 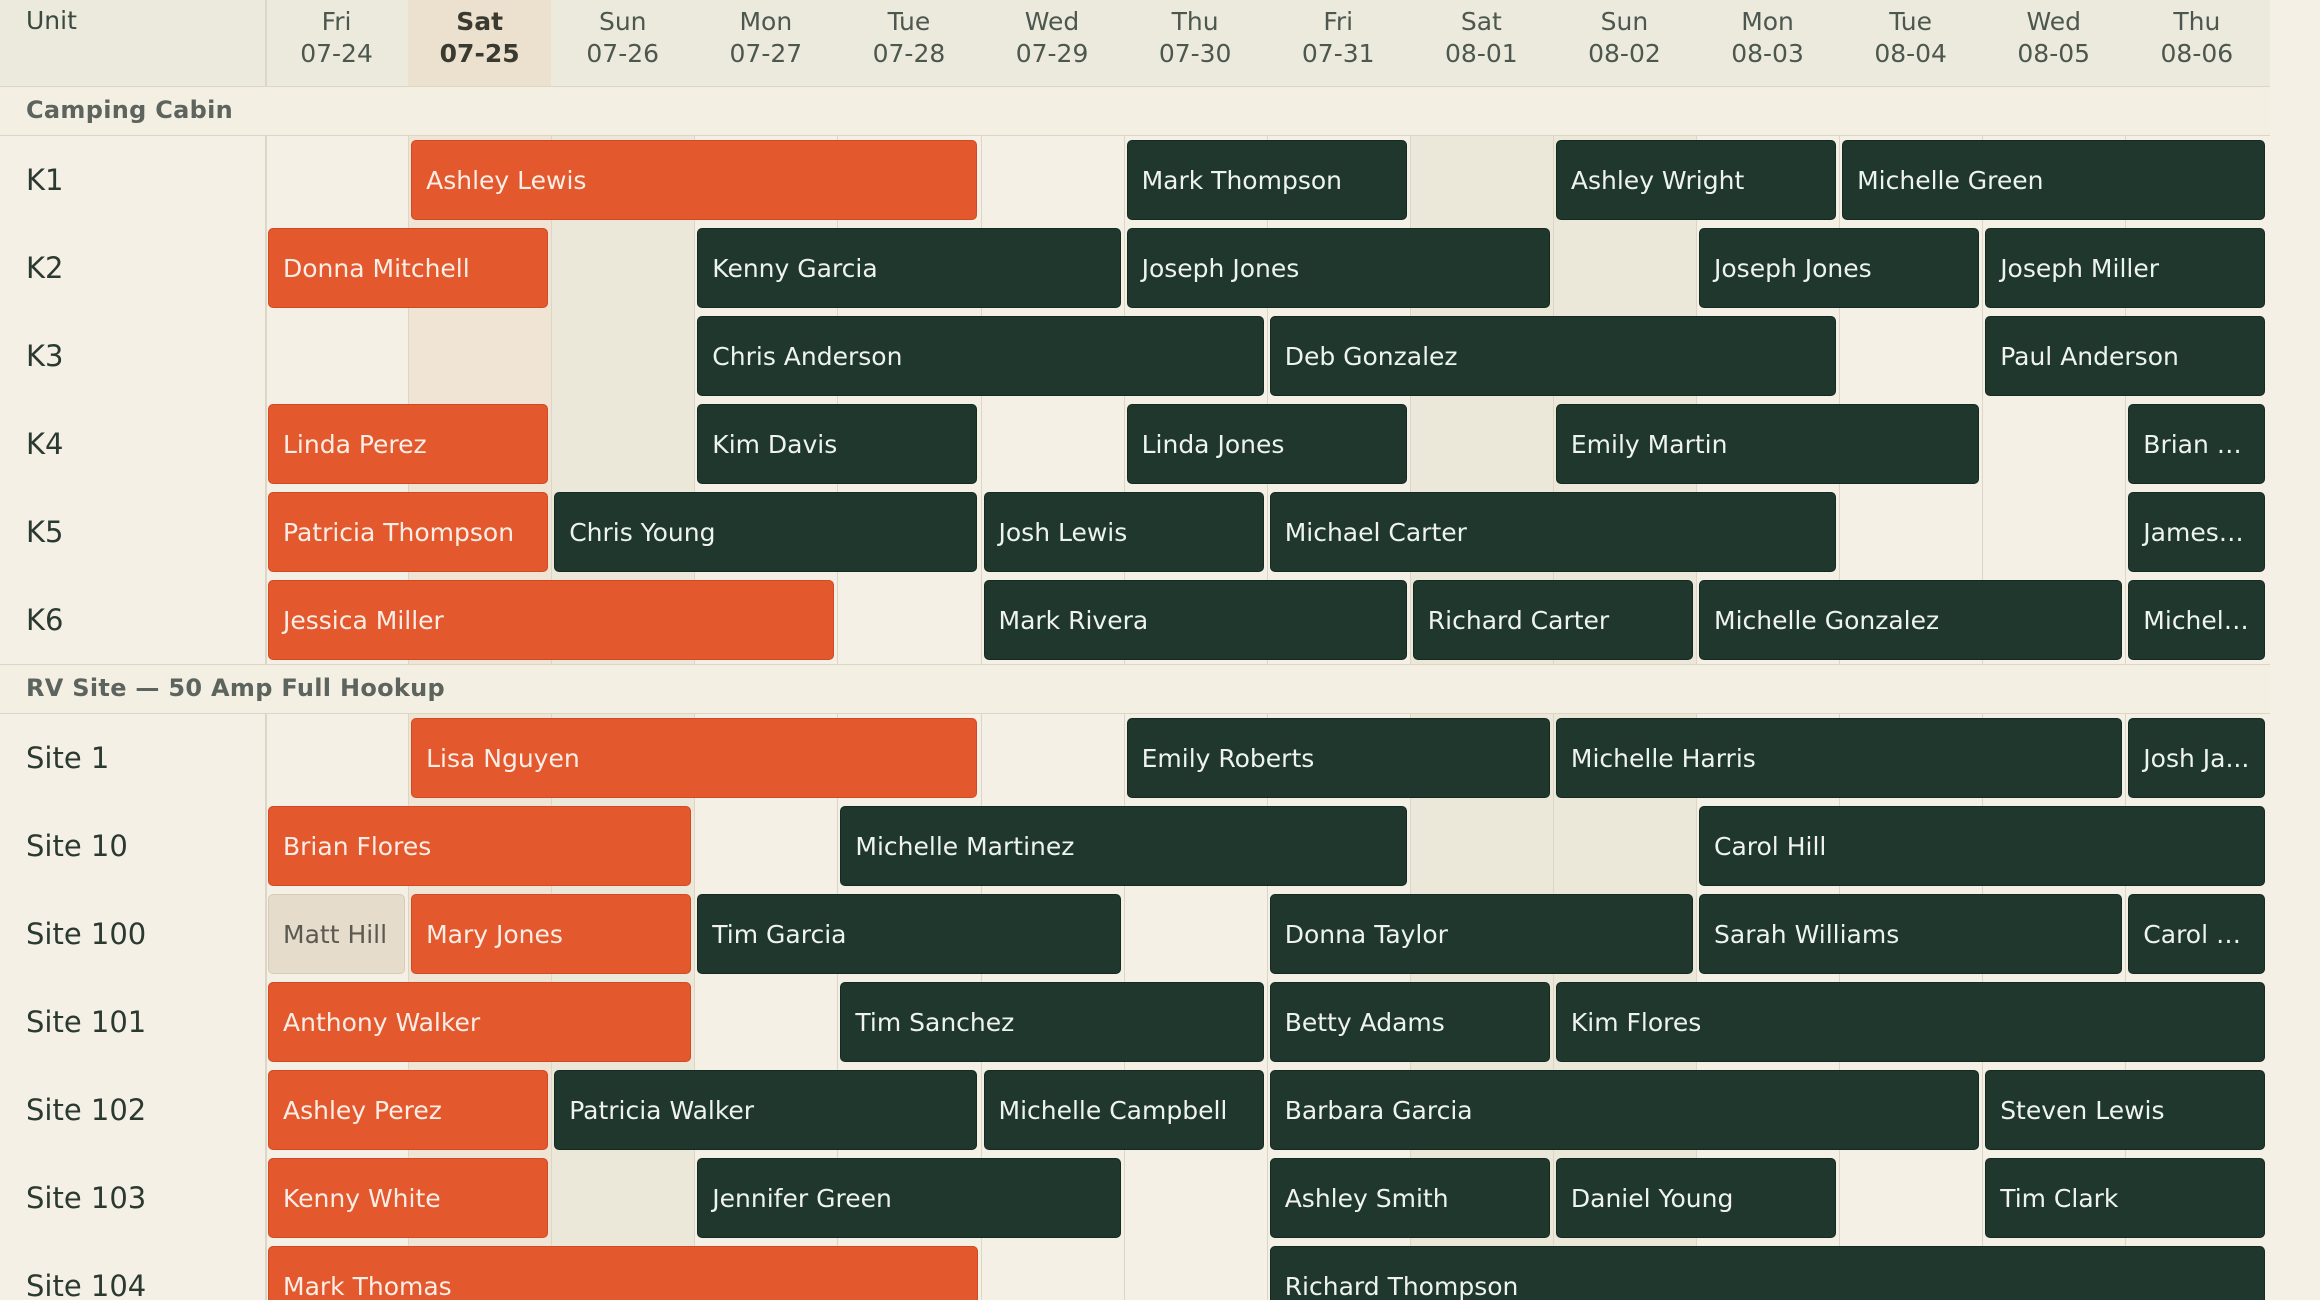 I want to click on booking-bar: Mark Rivera, so click(x=1195, y=620).